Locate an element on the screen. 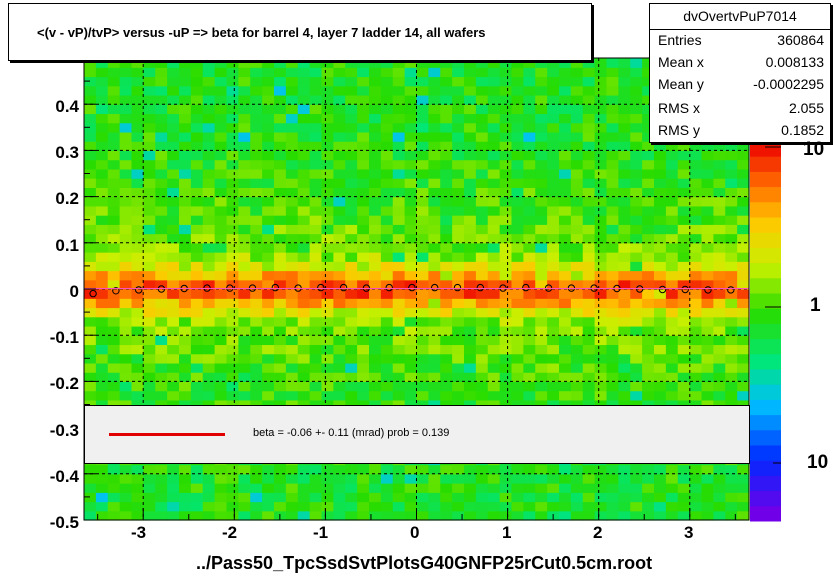  y-tick-label: -0.2 is located at coordinates (64, 383).